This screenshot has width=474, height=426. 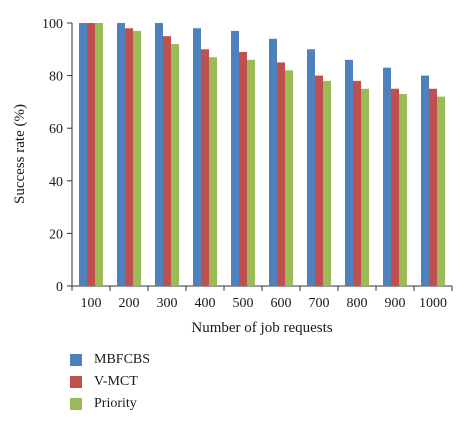 What do you see at coordinates (281, 303) in the screenshot?
I see `x-tick-label: 600` at bounding box center [281, 303].